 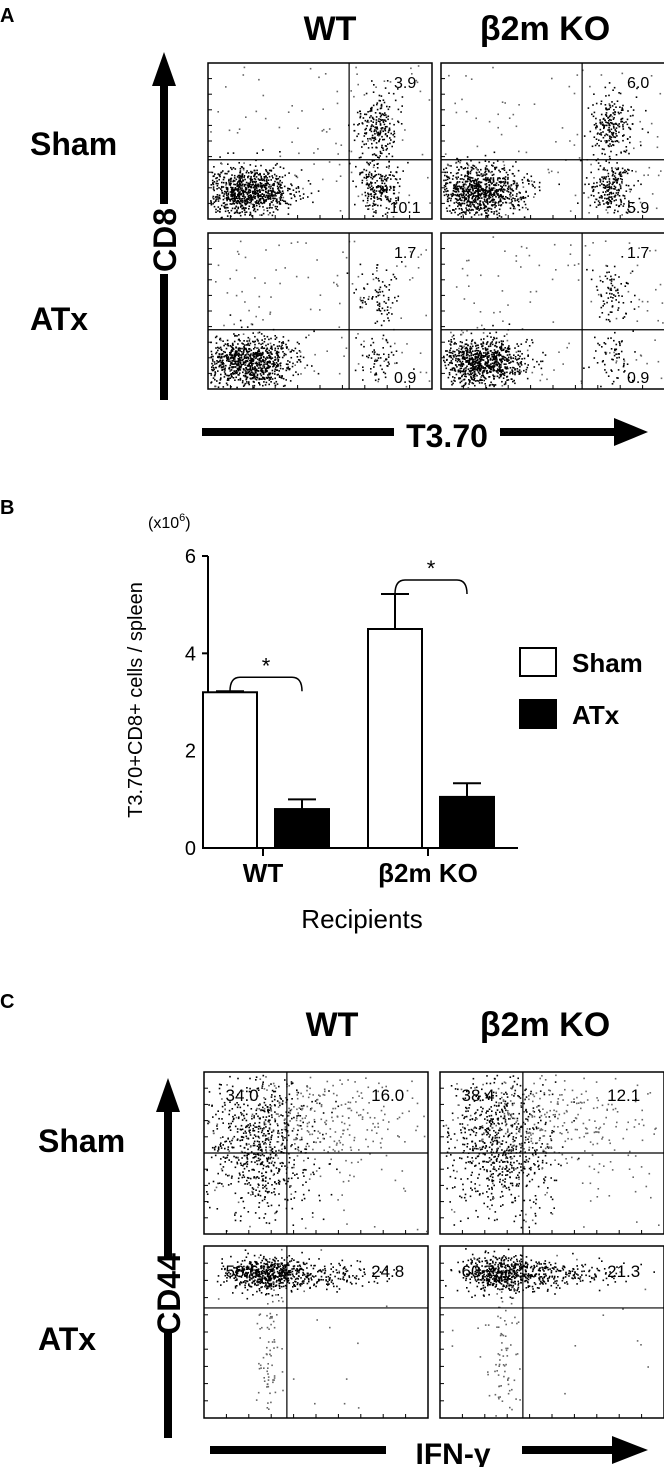 I want to click on panel-a-x-axis: T3.70, so click(x=425, y=436).